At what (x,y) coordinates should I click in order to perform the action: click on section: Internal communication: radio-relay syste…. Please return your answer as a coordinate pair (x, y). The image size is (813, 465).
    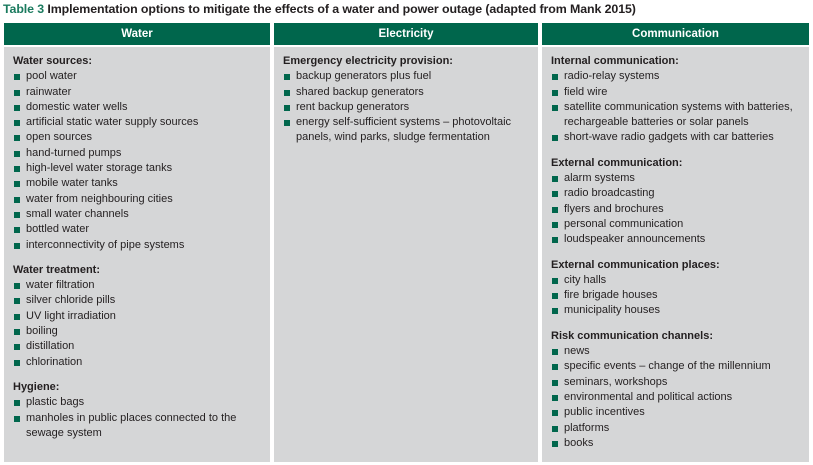
    Looking at the image, I should click on (677, 100).